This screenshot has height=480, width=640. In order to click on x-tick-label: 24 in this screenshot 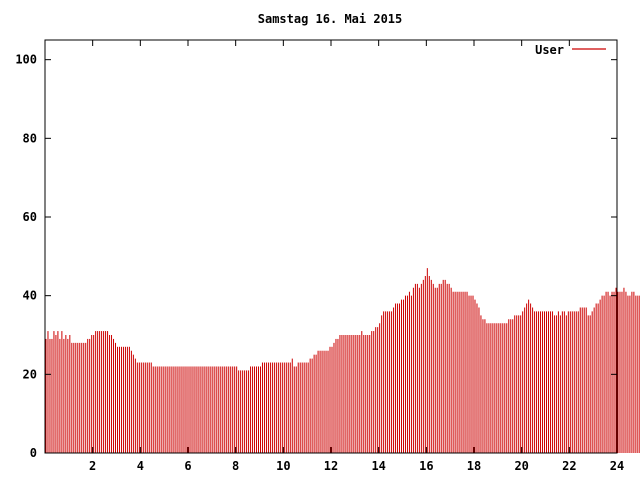, I will do `click(617, 466)`.